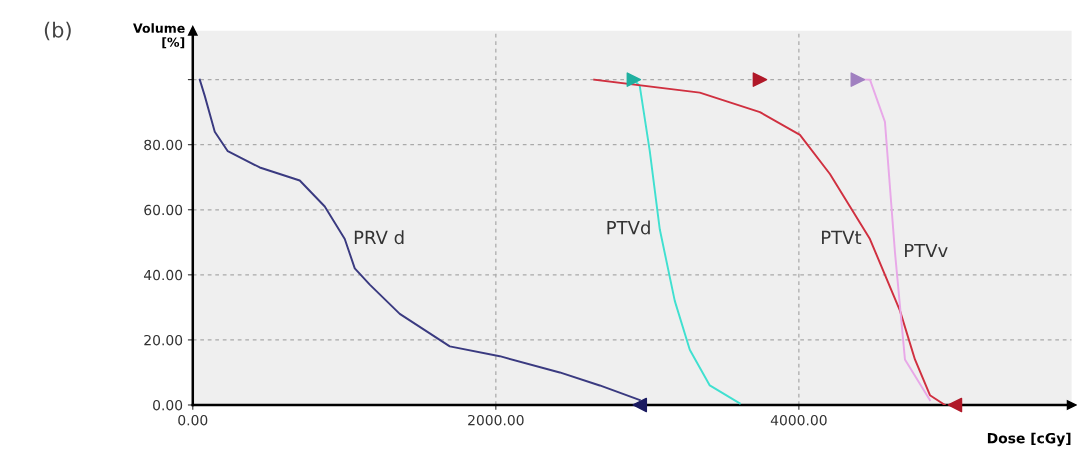 Image resolution: width=1077 pixels, height=453 pixels. What do you see at coordinates (57, 31) in the screenshot?
I see `chart-title: (b)` at bounding box center [57, 31].